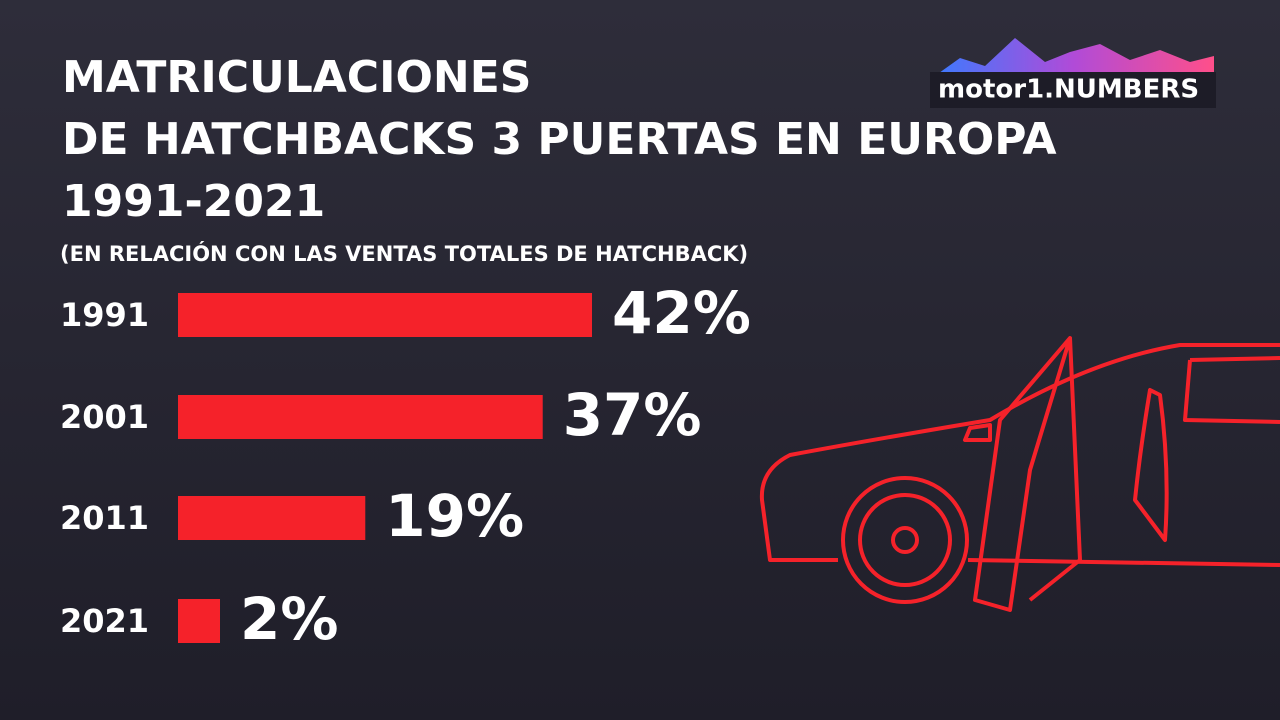  I want to click on value-label: 2%, so click(289, 619).